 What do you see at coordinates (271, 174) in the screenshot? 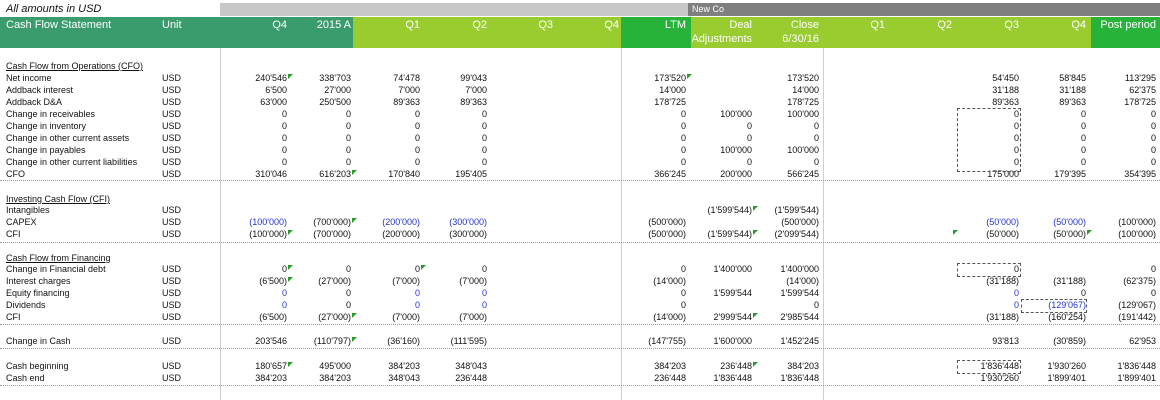
I see `value-cell: 310'046` at bounding box center [271, 174].